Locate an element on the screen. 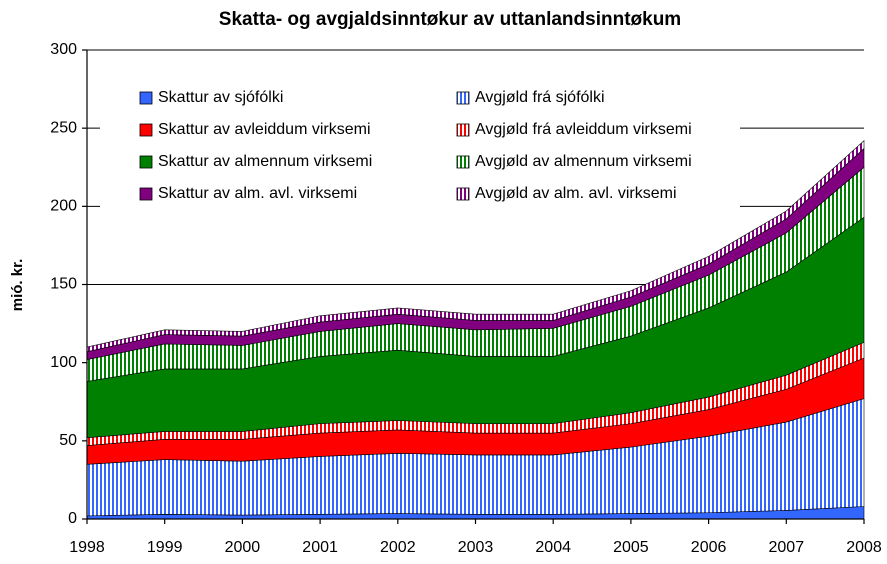  x-tick-label: 1999 is located at coordinates (165, 547).